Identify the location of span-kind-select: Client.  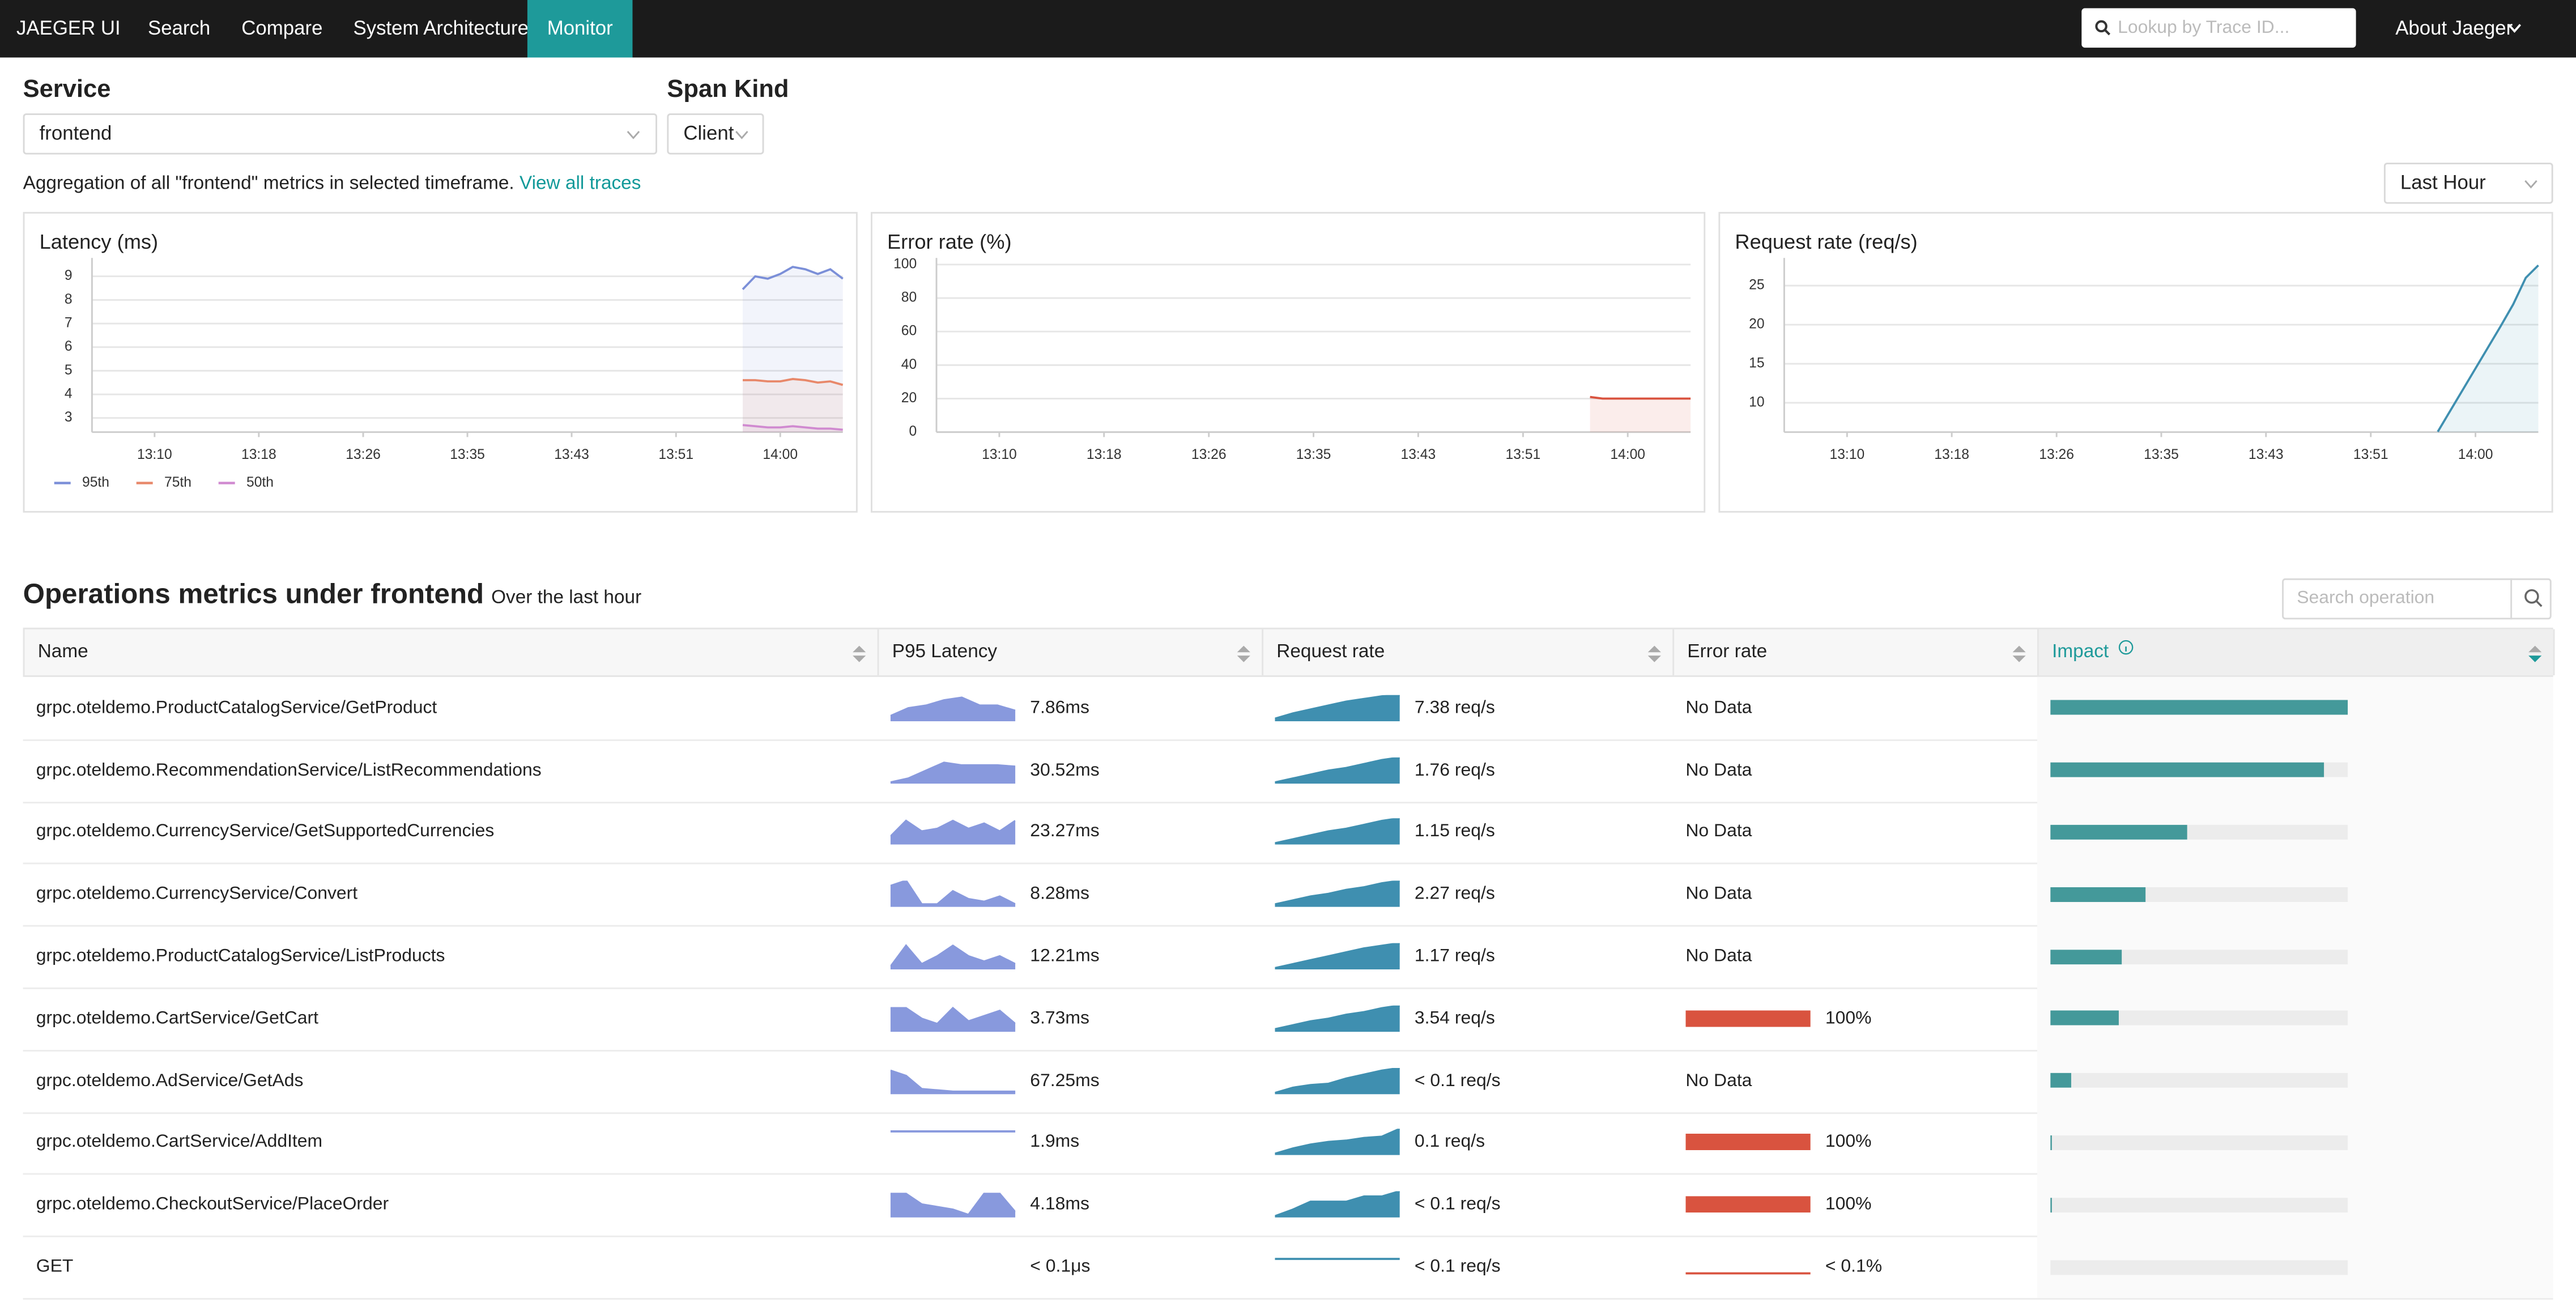
(716, 134).